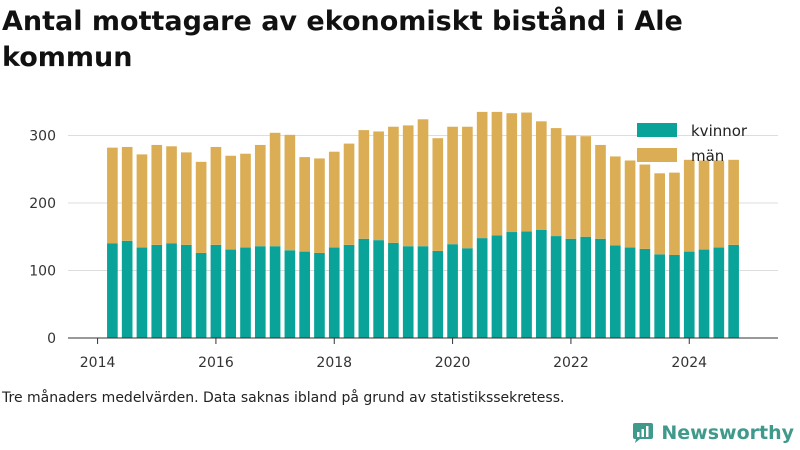 The width and height of the screenshot is (800, 450). What do you see at coordinates (692, 143) in the screenshot?
I see `legend: kvinnor män` at bounding box center [692, 143].